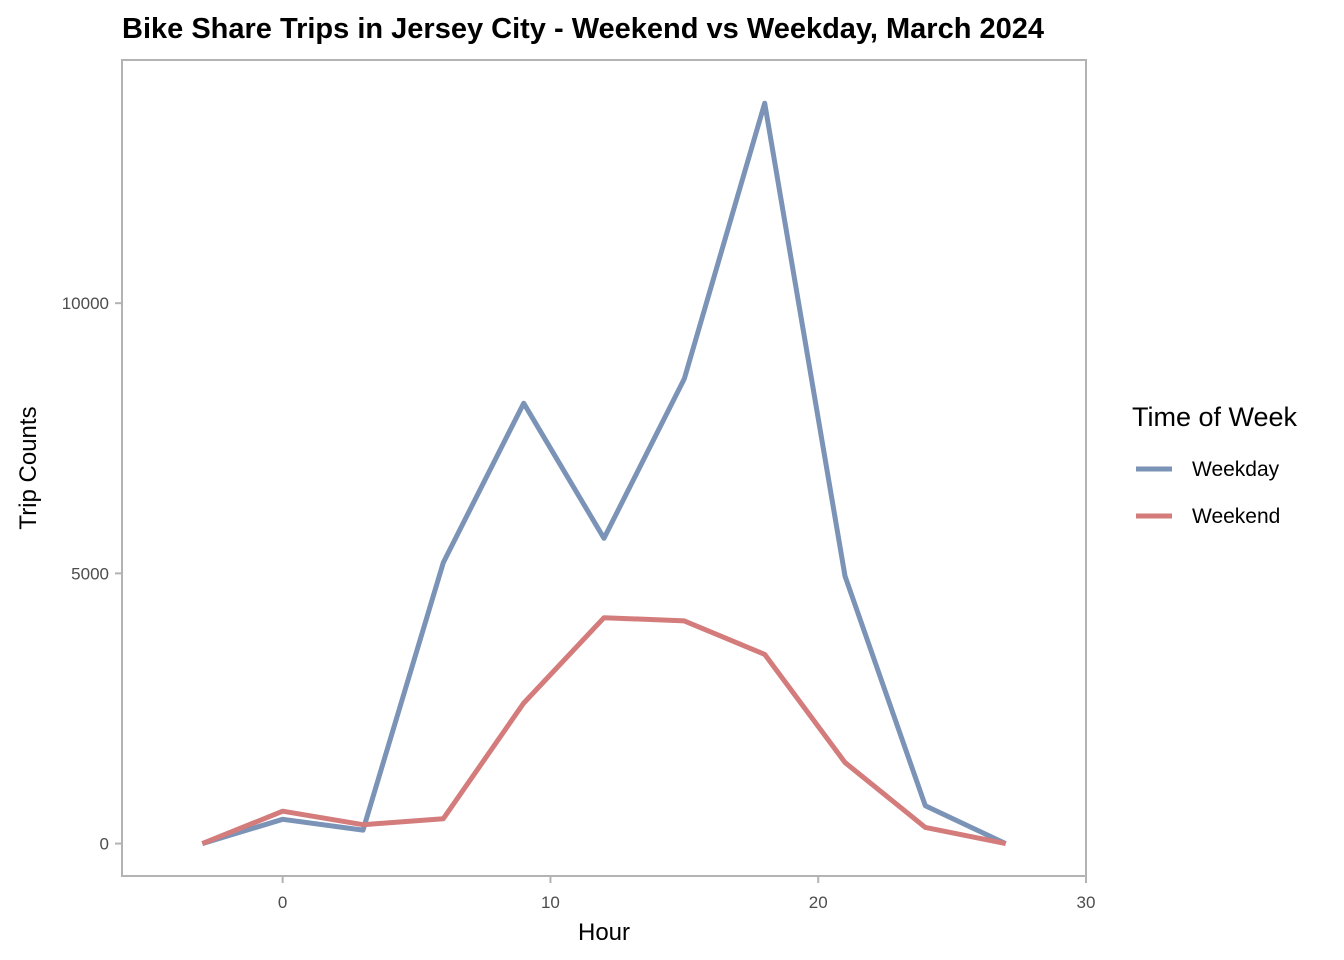  Describe the element at coordinates (1236, 469) in the screenshot. I see `legend-label-weekday: Weekday` at that location.